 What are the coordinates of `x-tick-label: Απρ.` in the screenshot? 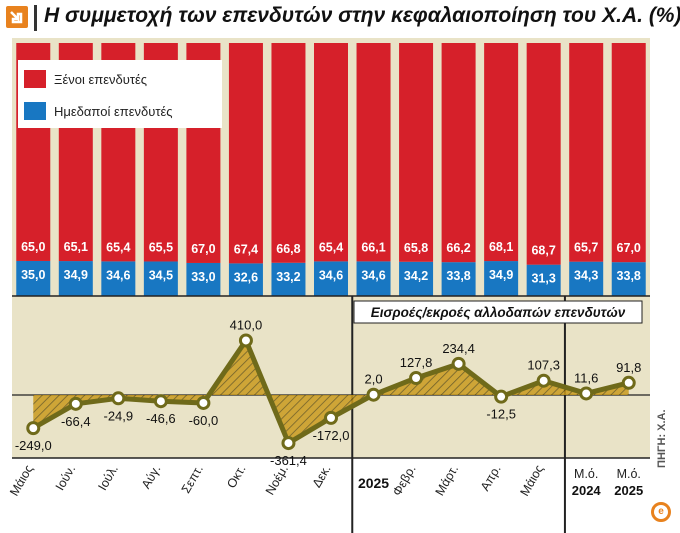 It's located at (491, 477).